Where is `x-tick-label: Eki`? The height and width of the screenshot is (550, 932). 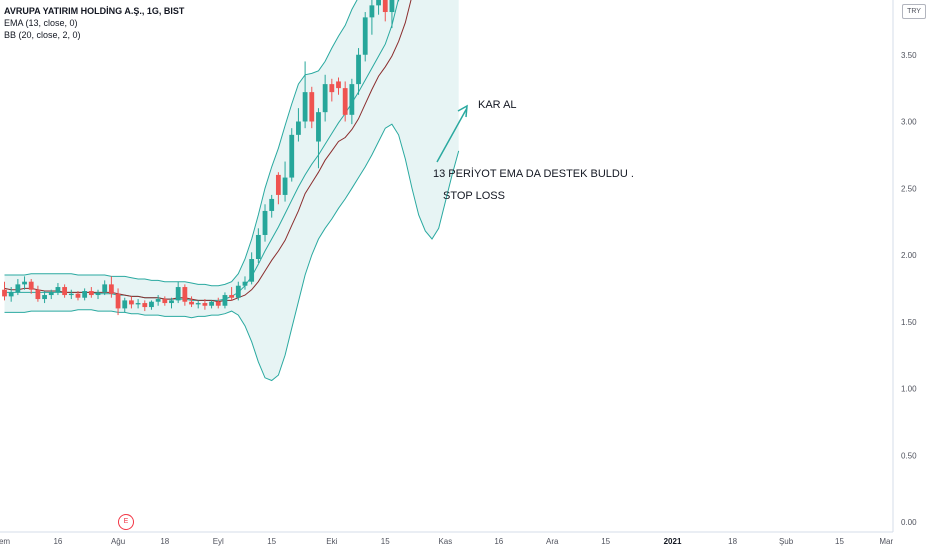
x-tick-label: Eki is located at coordinates (331, 541).